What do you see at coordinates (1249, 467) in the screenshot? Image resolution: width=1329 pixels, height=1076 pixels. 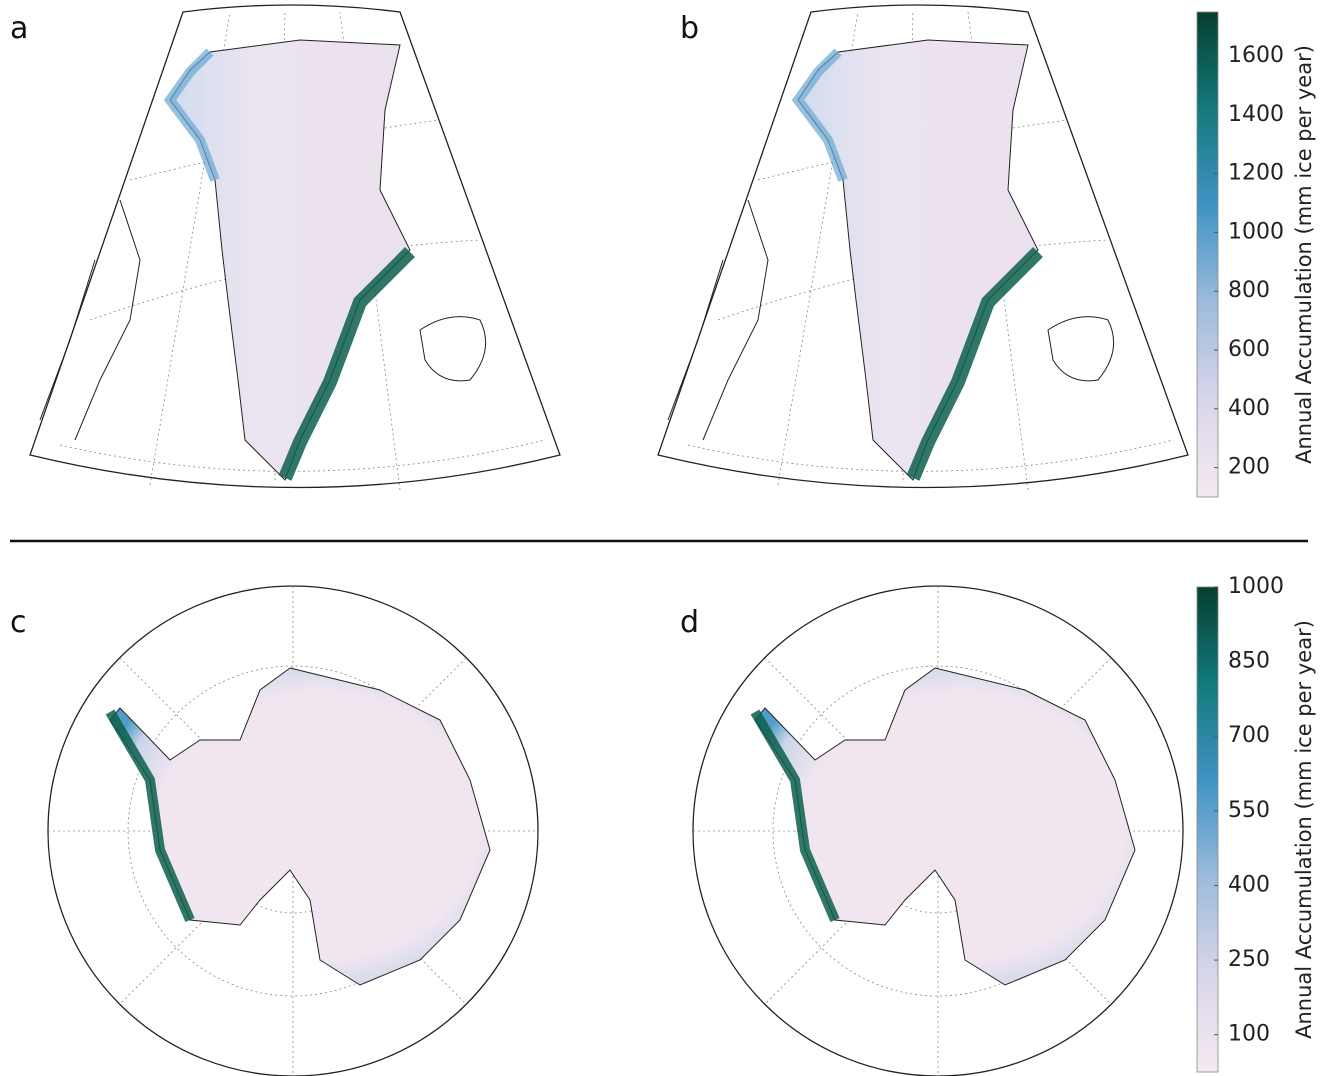 I see `tick-label: 200` at bounding box center [1249, 467].